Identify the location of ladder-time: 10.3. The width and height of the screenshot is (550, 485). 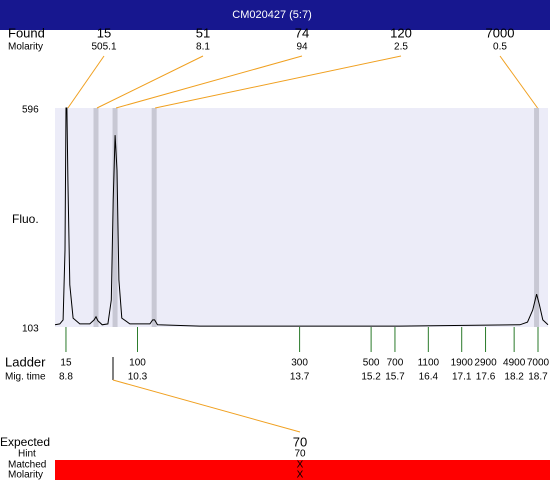
(138, 377).